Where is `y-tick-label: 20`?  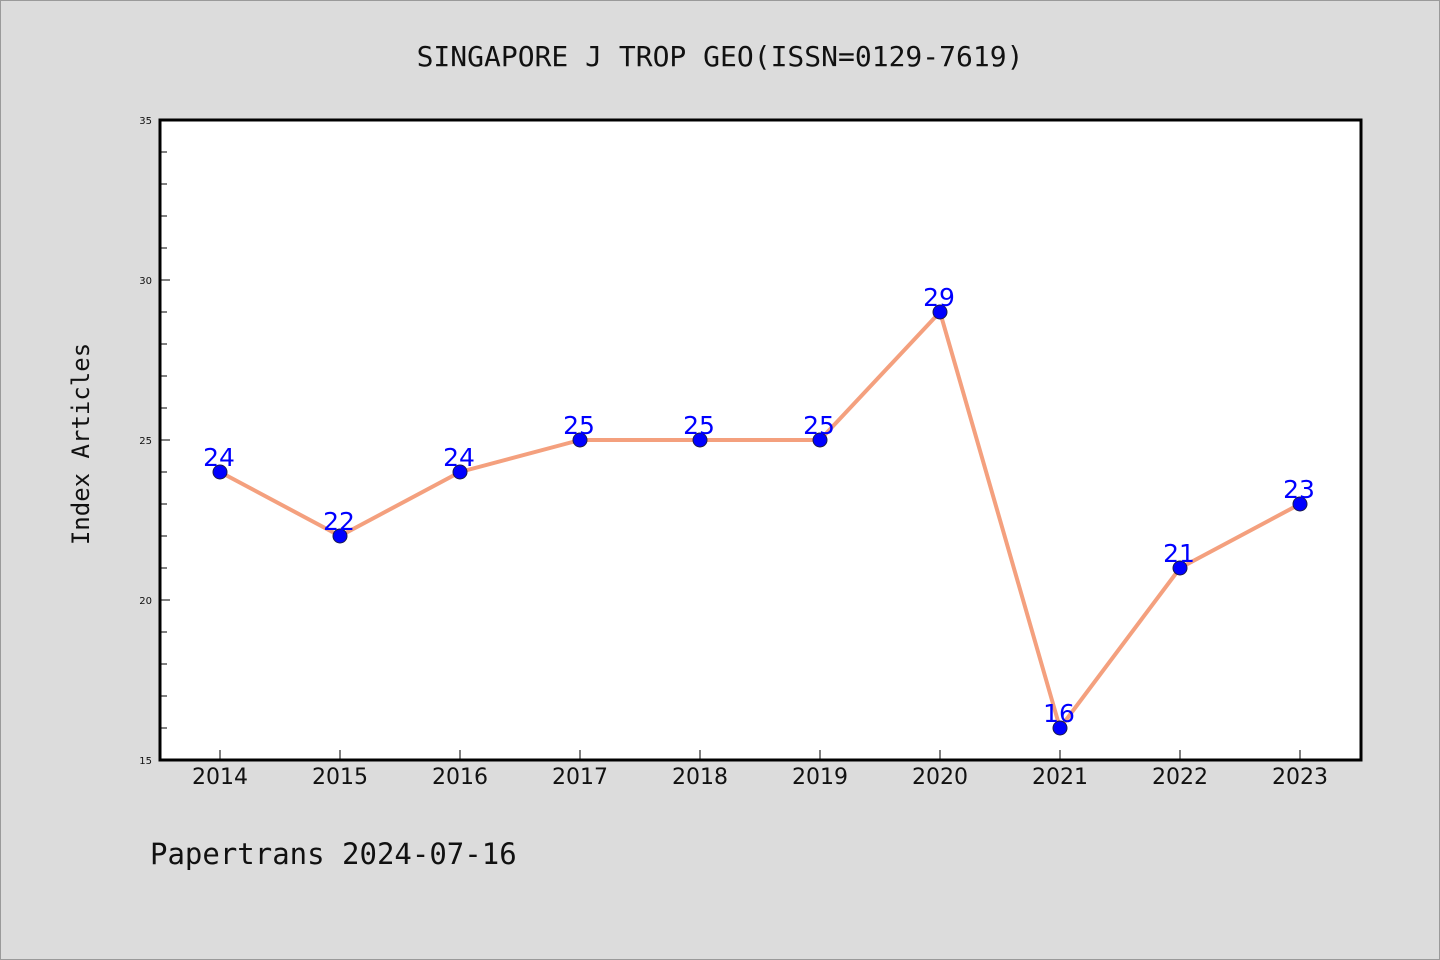 y-tick-label: 20 is located at coordinates (145, 601).